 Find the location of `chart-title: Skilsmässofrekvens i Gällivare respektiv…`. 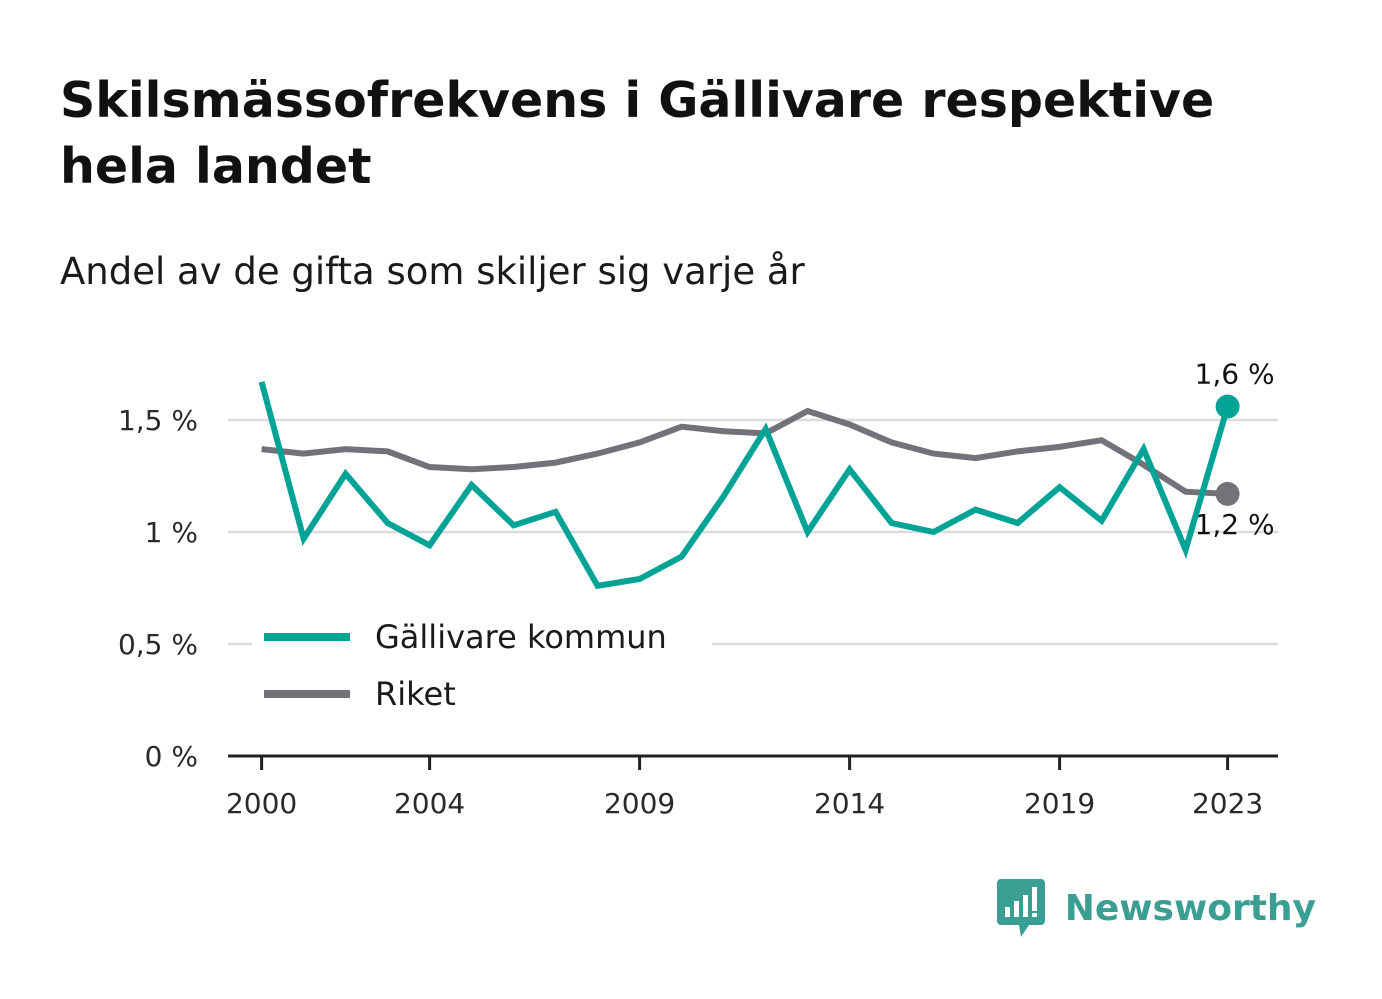

chart-title: Skilsmässofrekvens i Gällivare respektiv… is located at coordinates (637, 133).